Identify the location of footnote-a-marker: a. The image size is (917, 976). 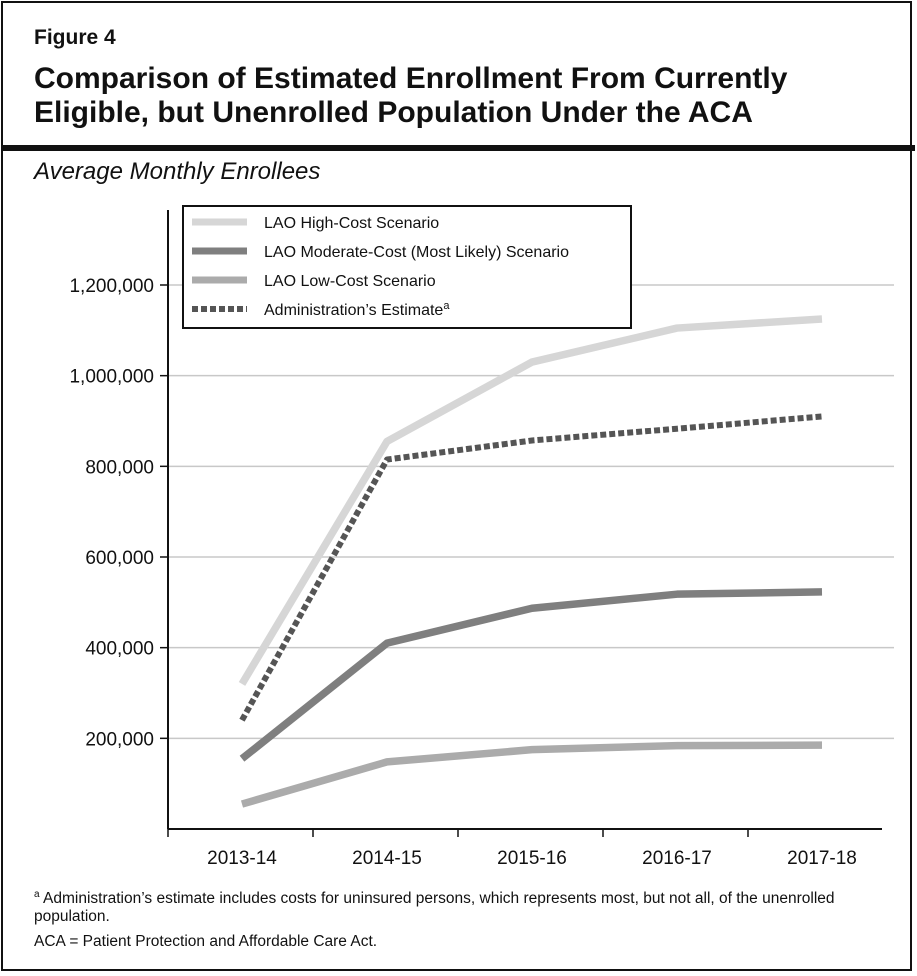
(37, 894).